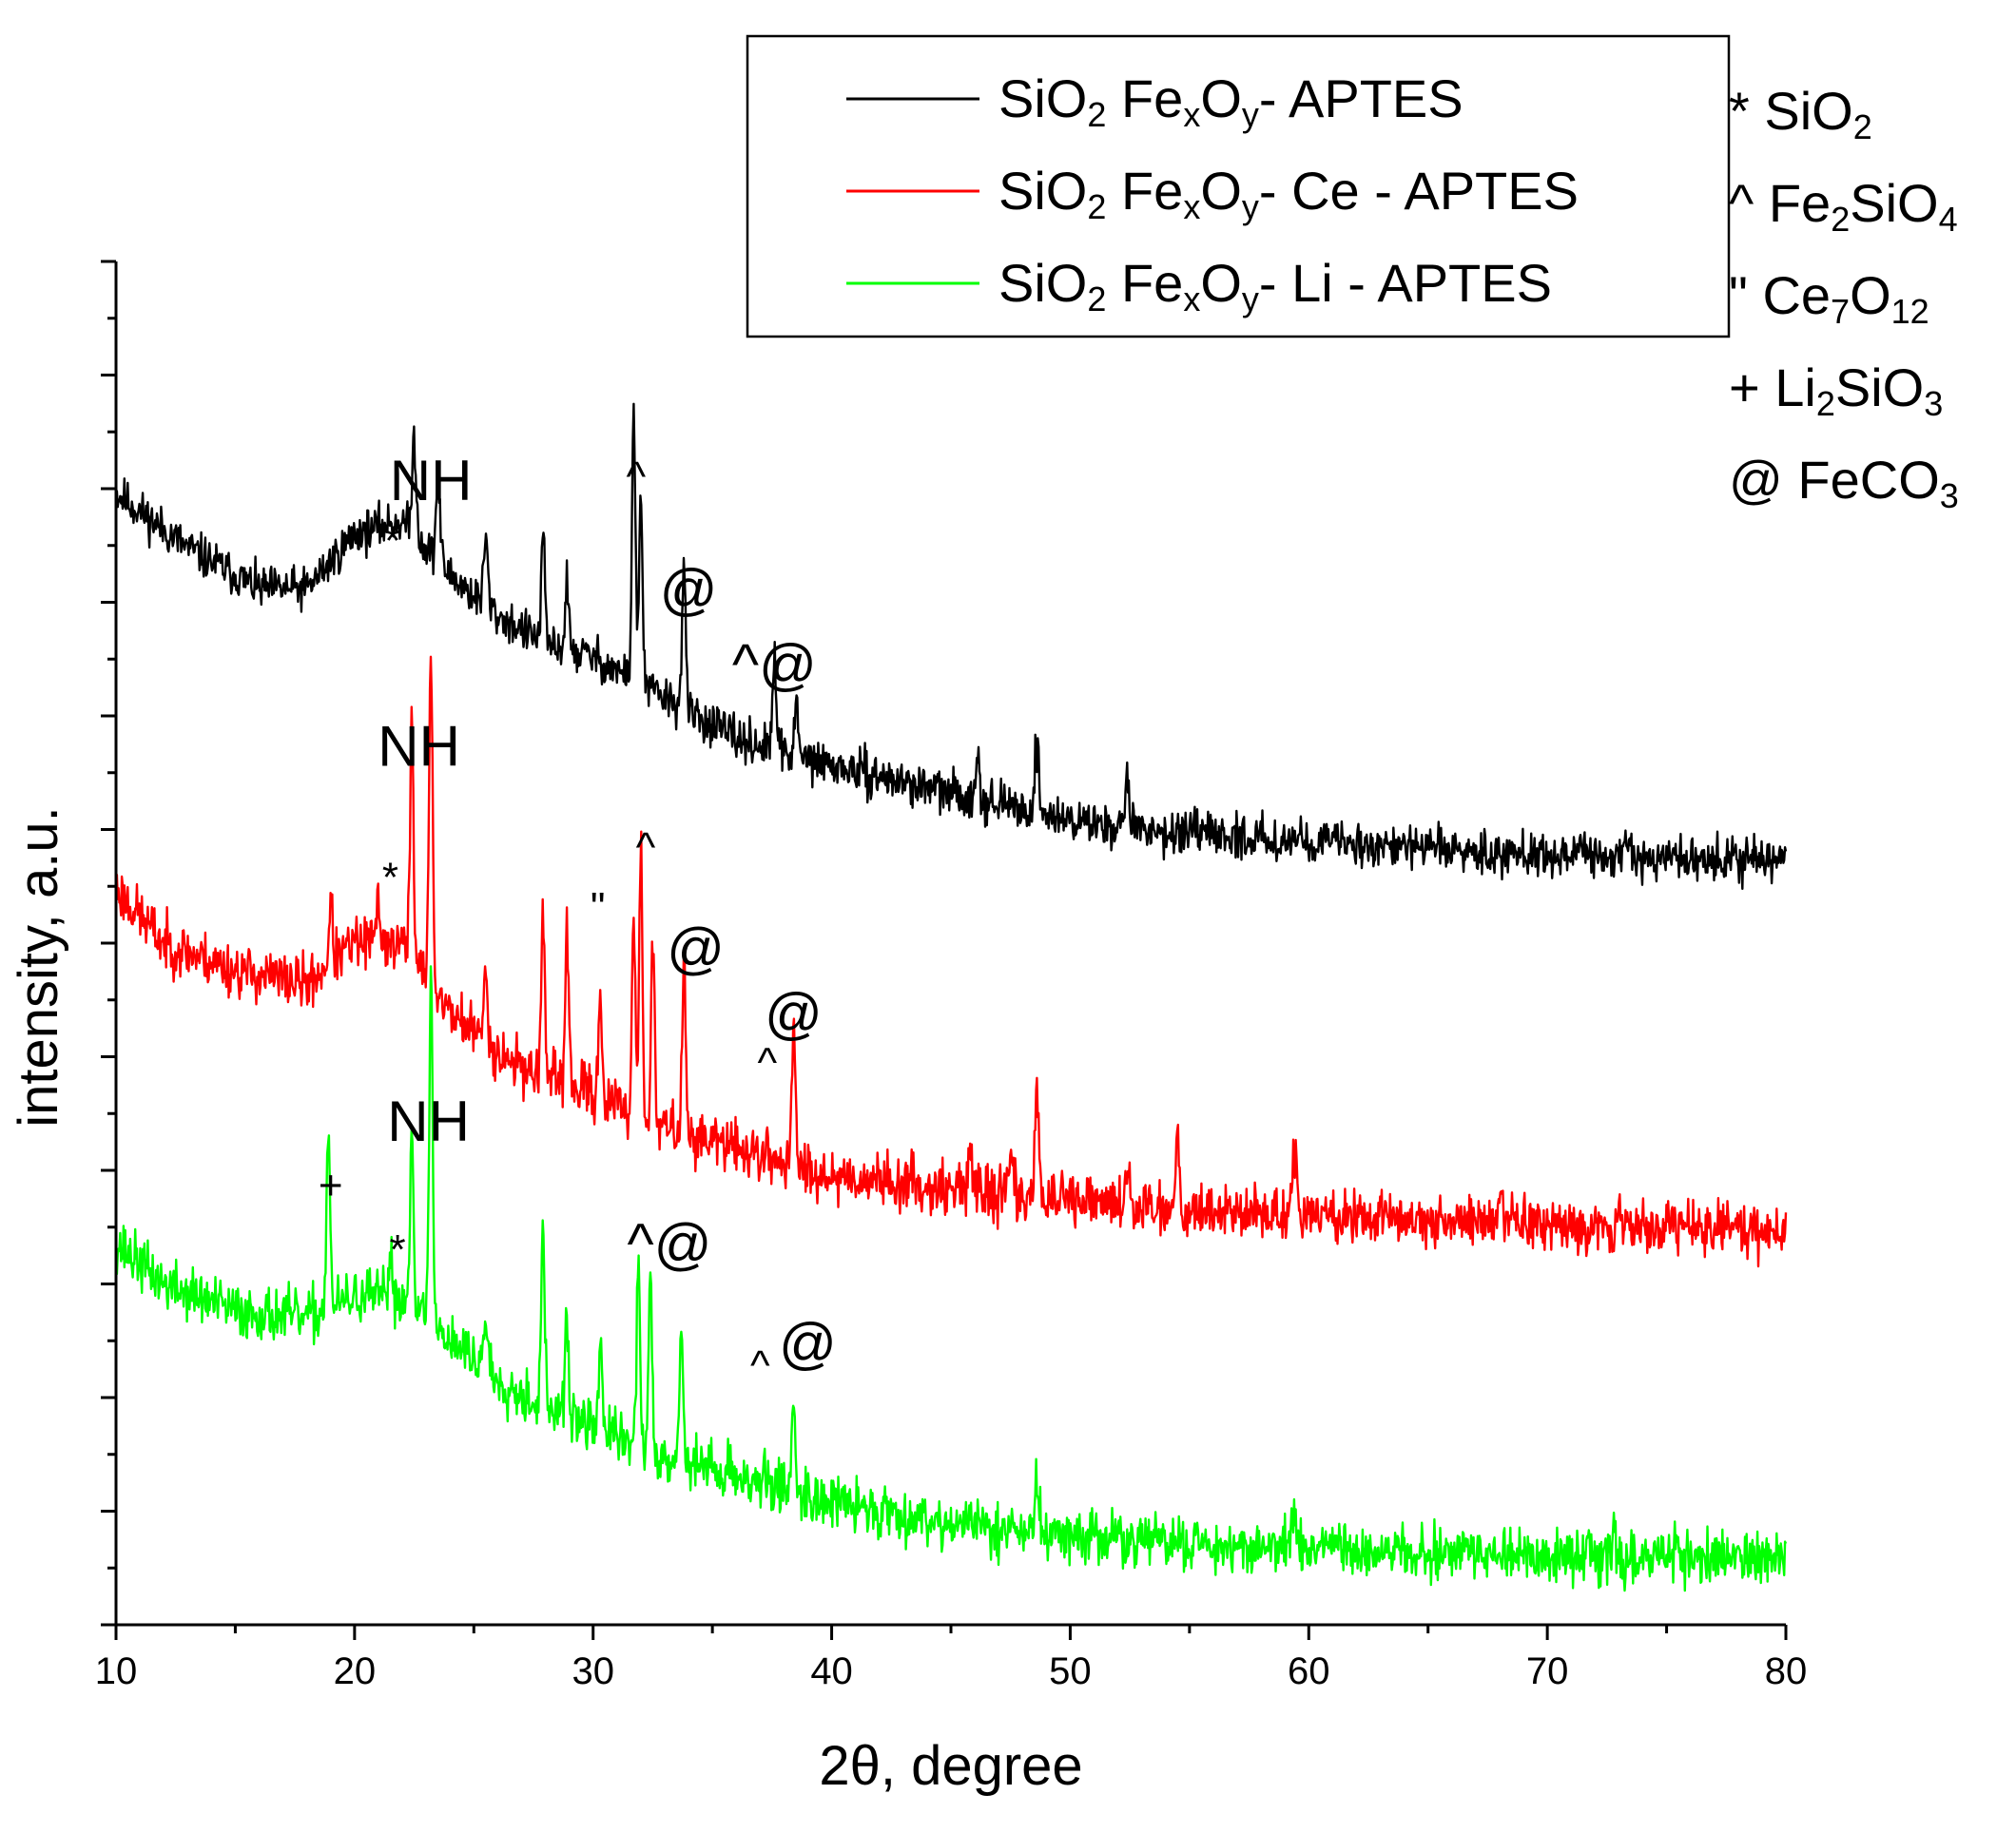  I want to click on legend-label-1-part-6: - APTES, so click(1361, 98).